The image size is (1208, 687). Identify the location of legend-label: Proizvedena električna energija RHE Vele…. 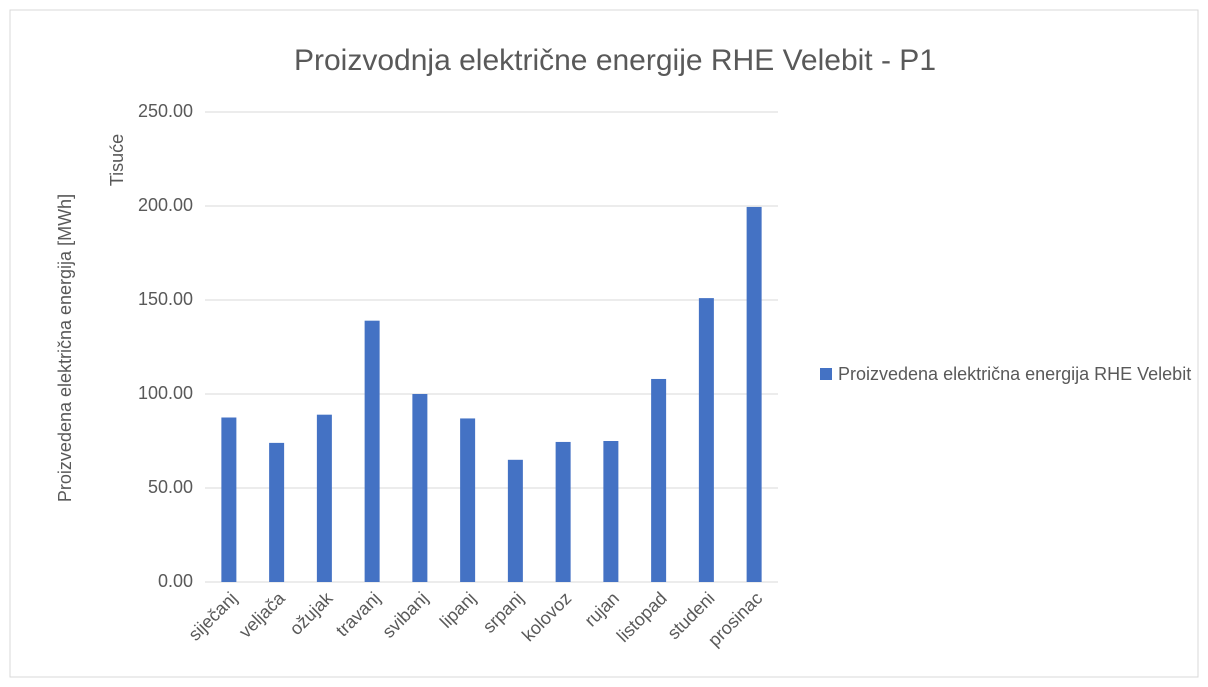
(1015, 374).